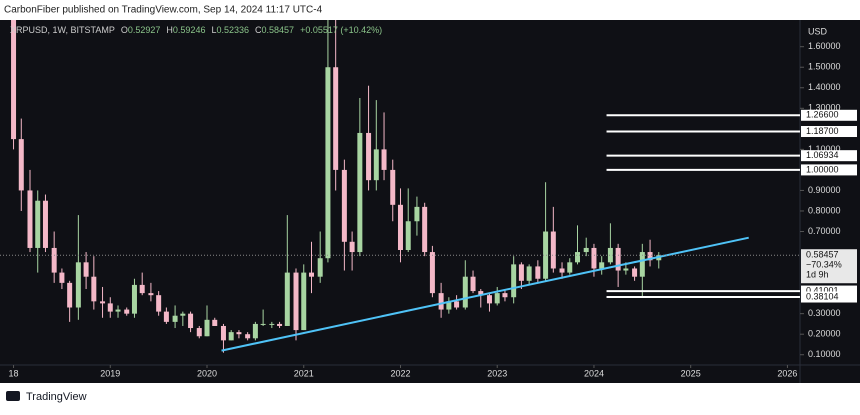  I want to click on y-tick-label: 1.30000, so click(824, 108).